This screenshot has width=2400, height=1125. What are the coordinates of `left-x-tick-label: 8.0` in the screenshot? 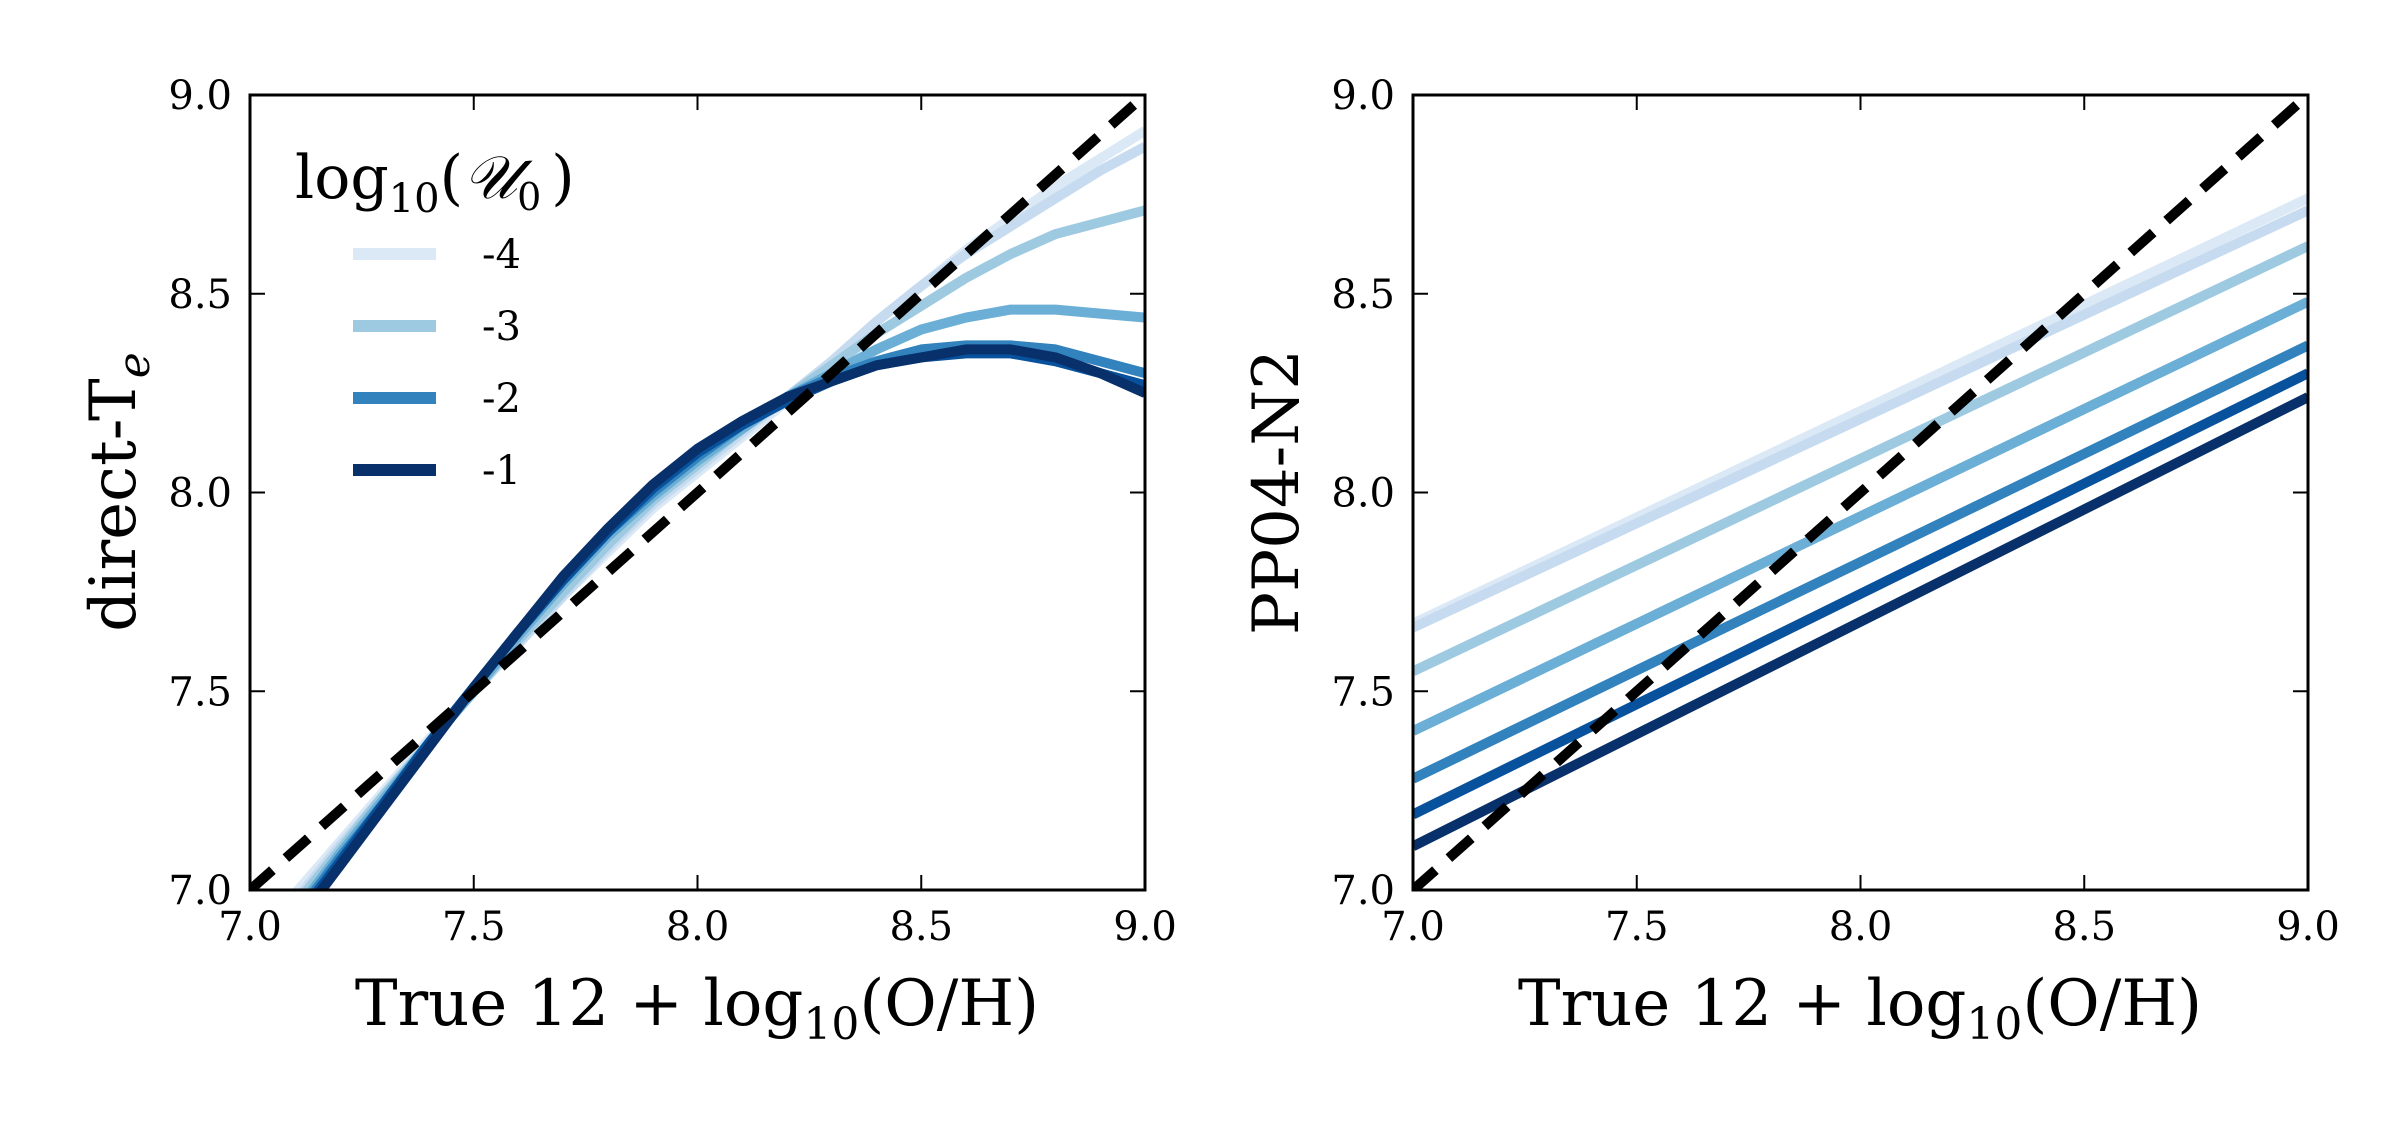 It's located at (698, 927).